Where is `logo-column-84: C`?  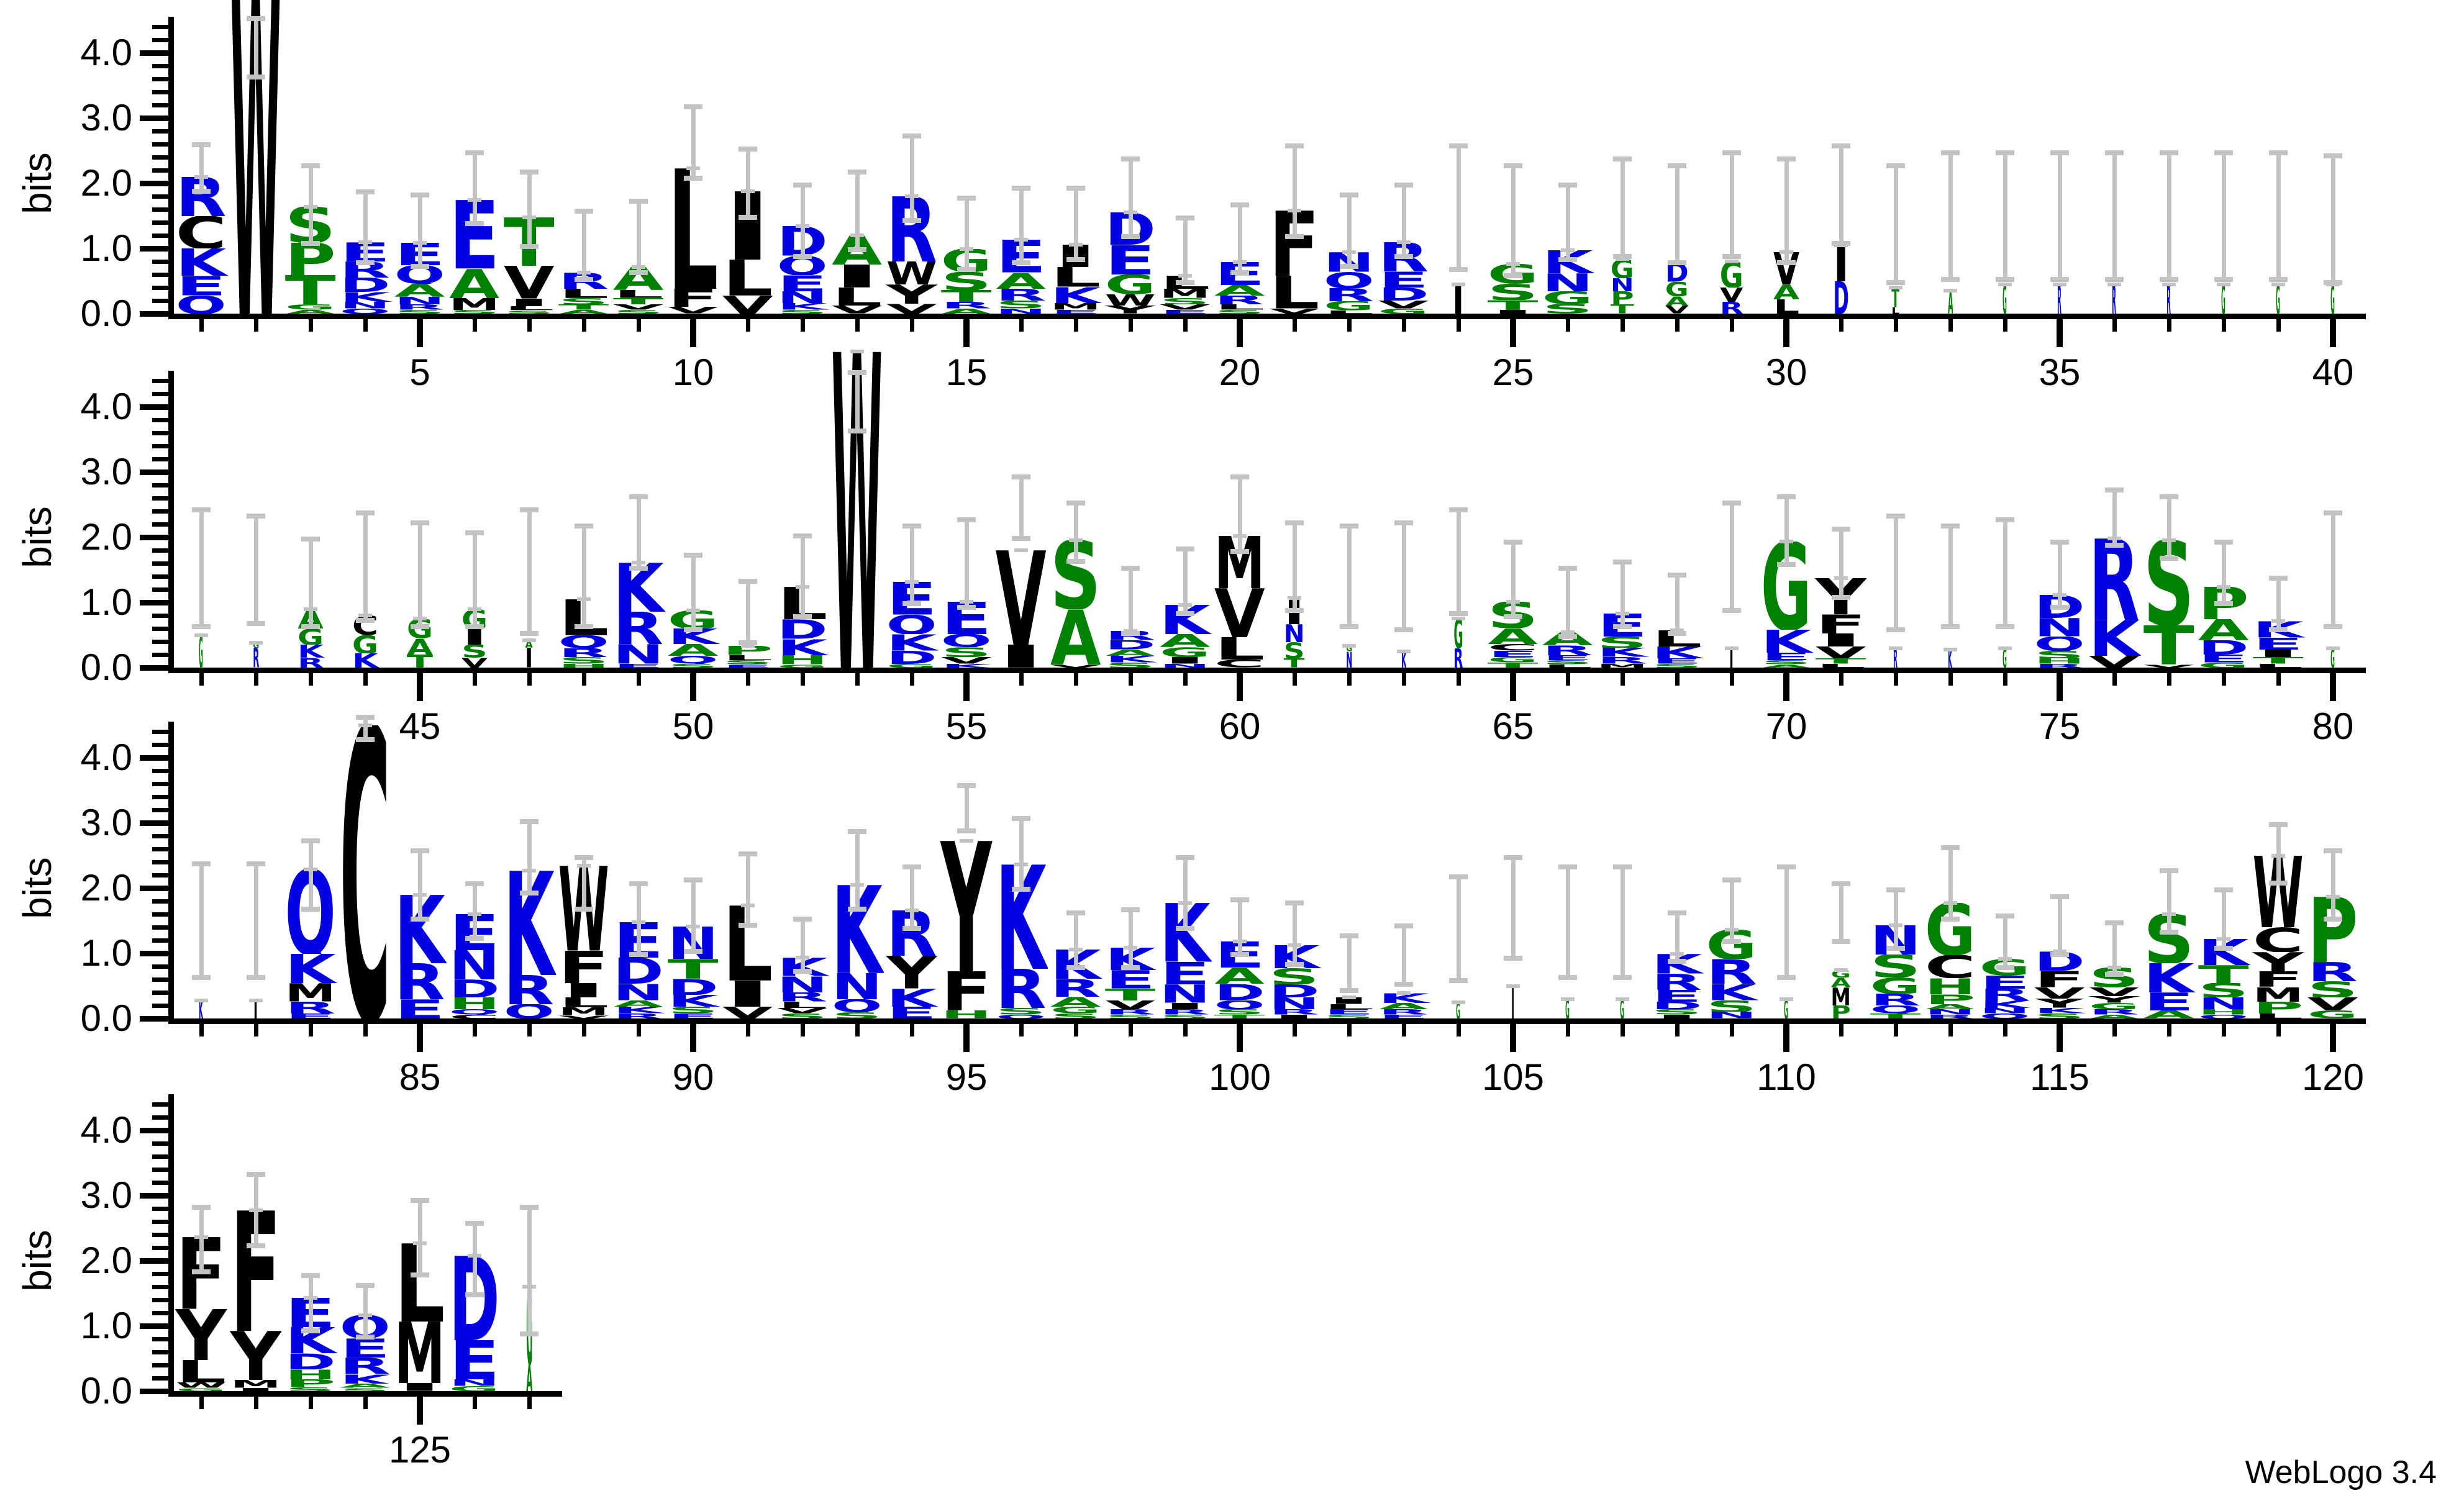 logo-column-84: C is located at coordinates (365, 872).